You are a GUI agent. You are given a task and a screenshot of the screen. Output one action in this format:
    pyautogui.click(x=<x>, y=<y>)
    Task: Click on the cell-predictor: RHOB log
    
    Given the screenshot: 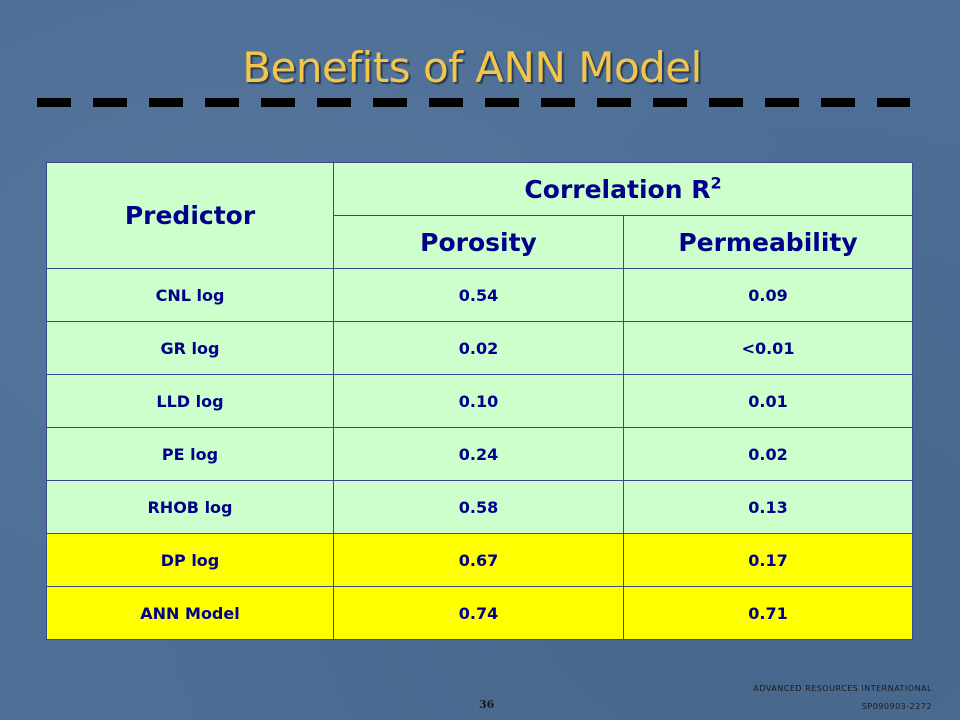 What is the action you would take?
    pyautogui.click(x=190, y=507)
    